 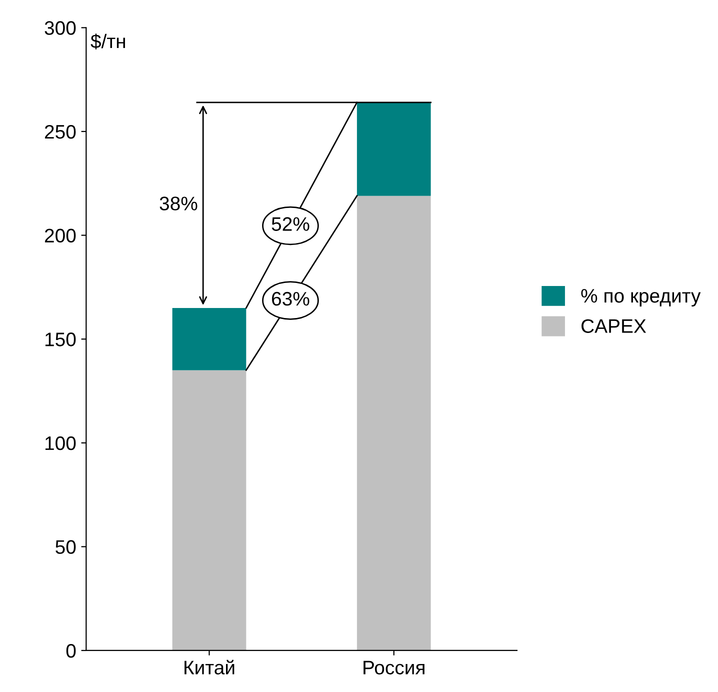 I want to click on y-tick-label: 50, so click(x=66, y=547).